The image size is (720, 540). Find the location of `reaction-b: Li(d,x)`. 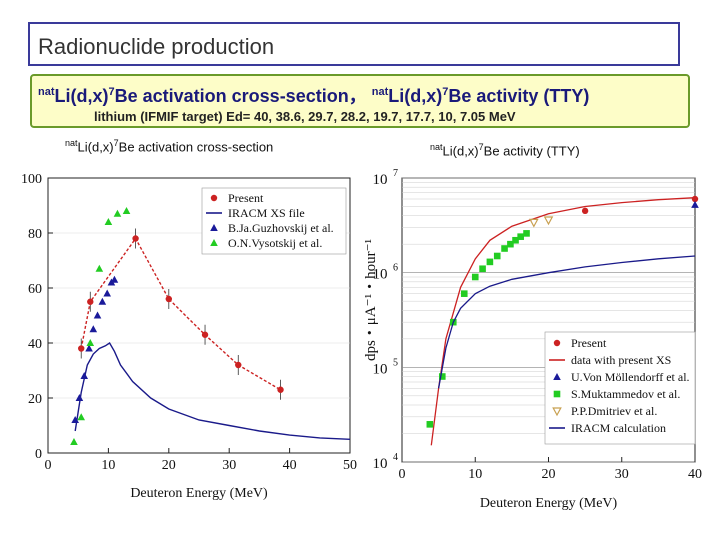

reaction-b: Li(d,x) is located at coordinates (415, 96).